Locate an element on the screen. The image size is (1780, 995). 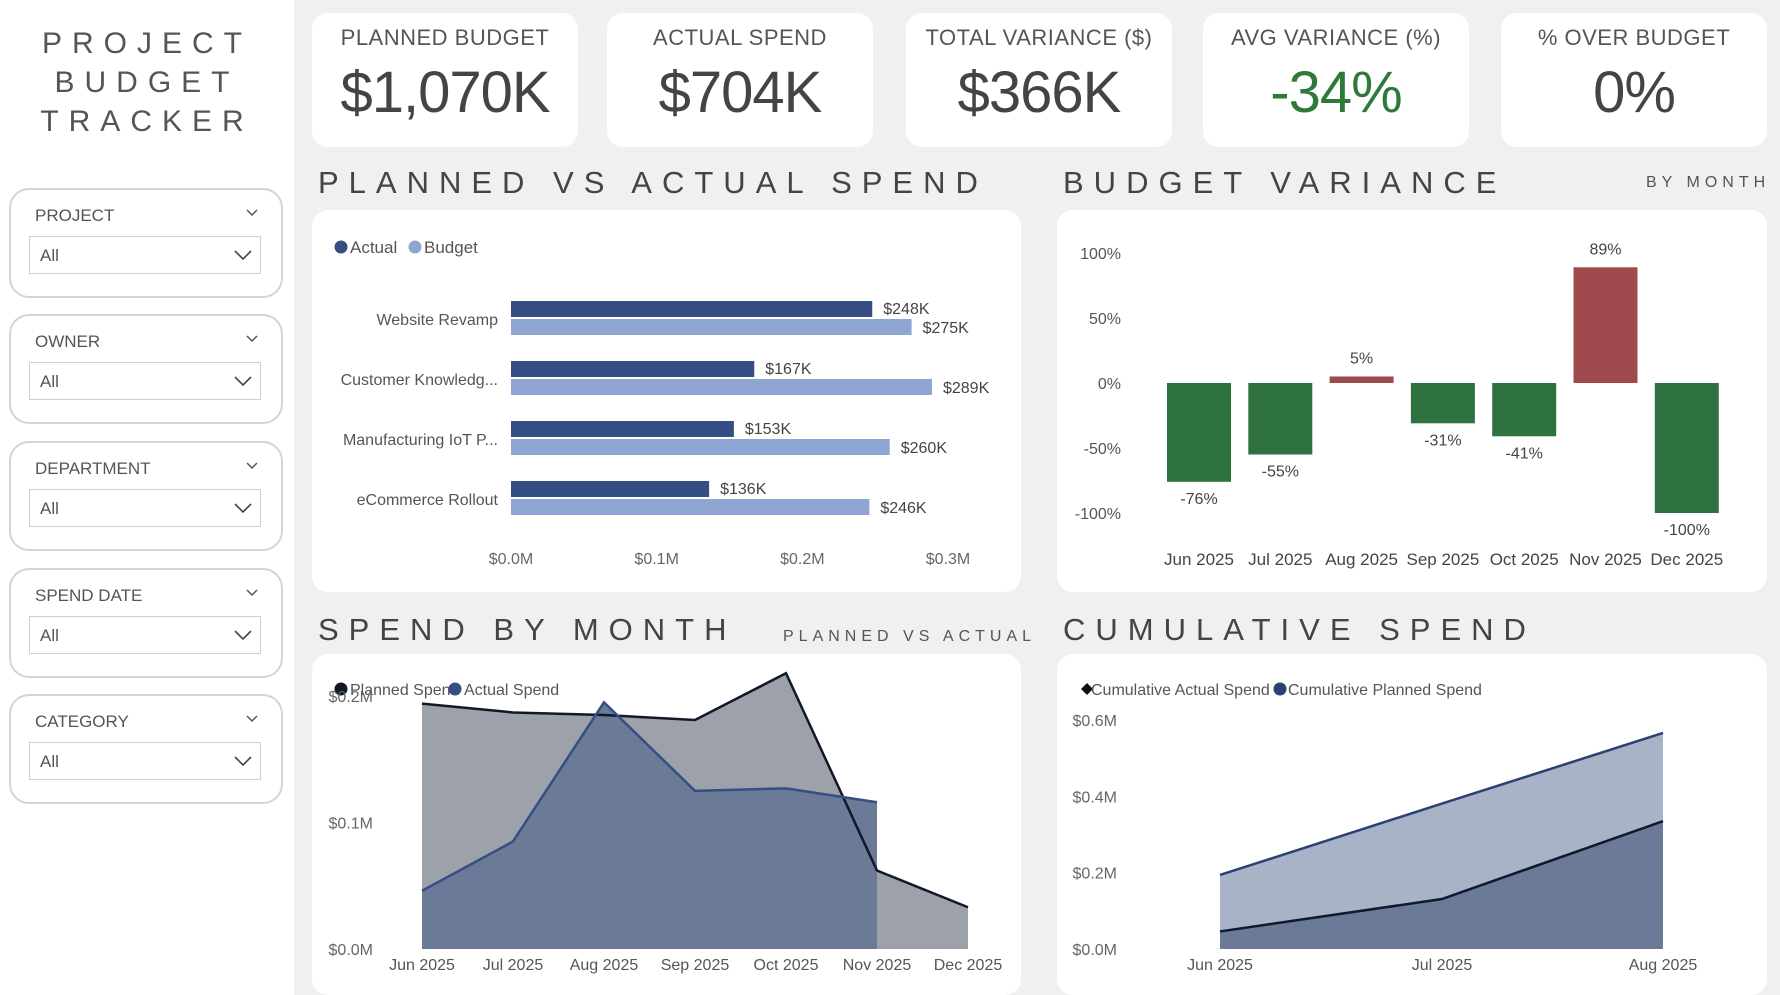
app-title-line: BUDGET is located at coordinates (147, 82).